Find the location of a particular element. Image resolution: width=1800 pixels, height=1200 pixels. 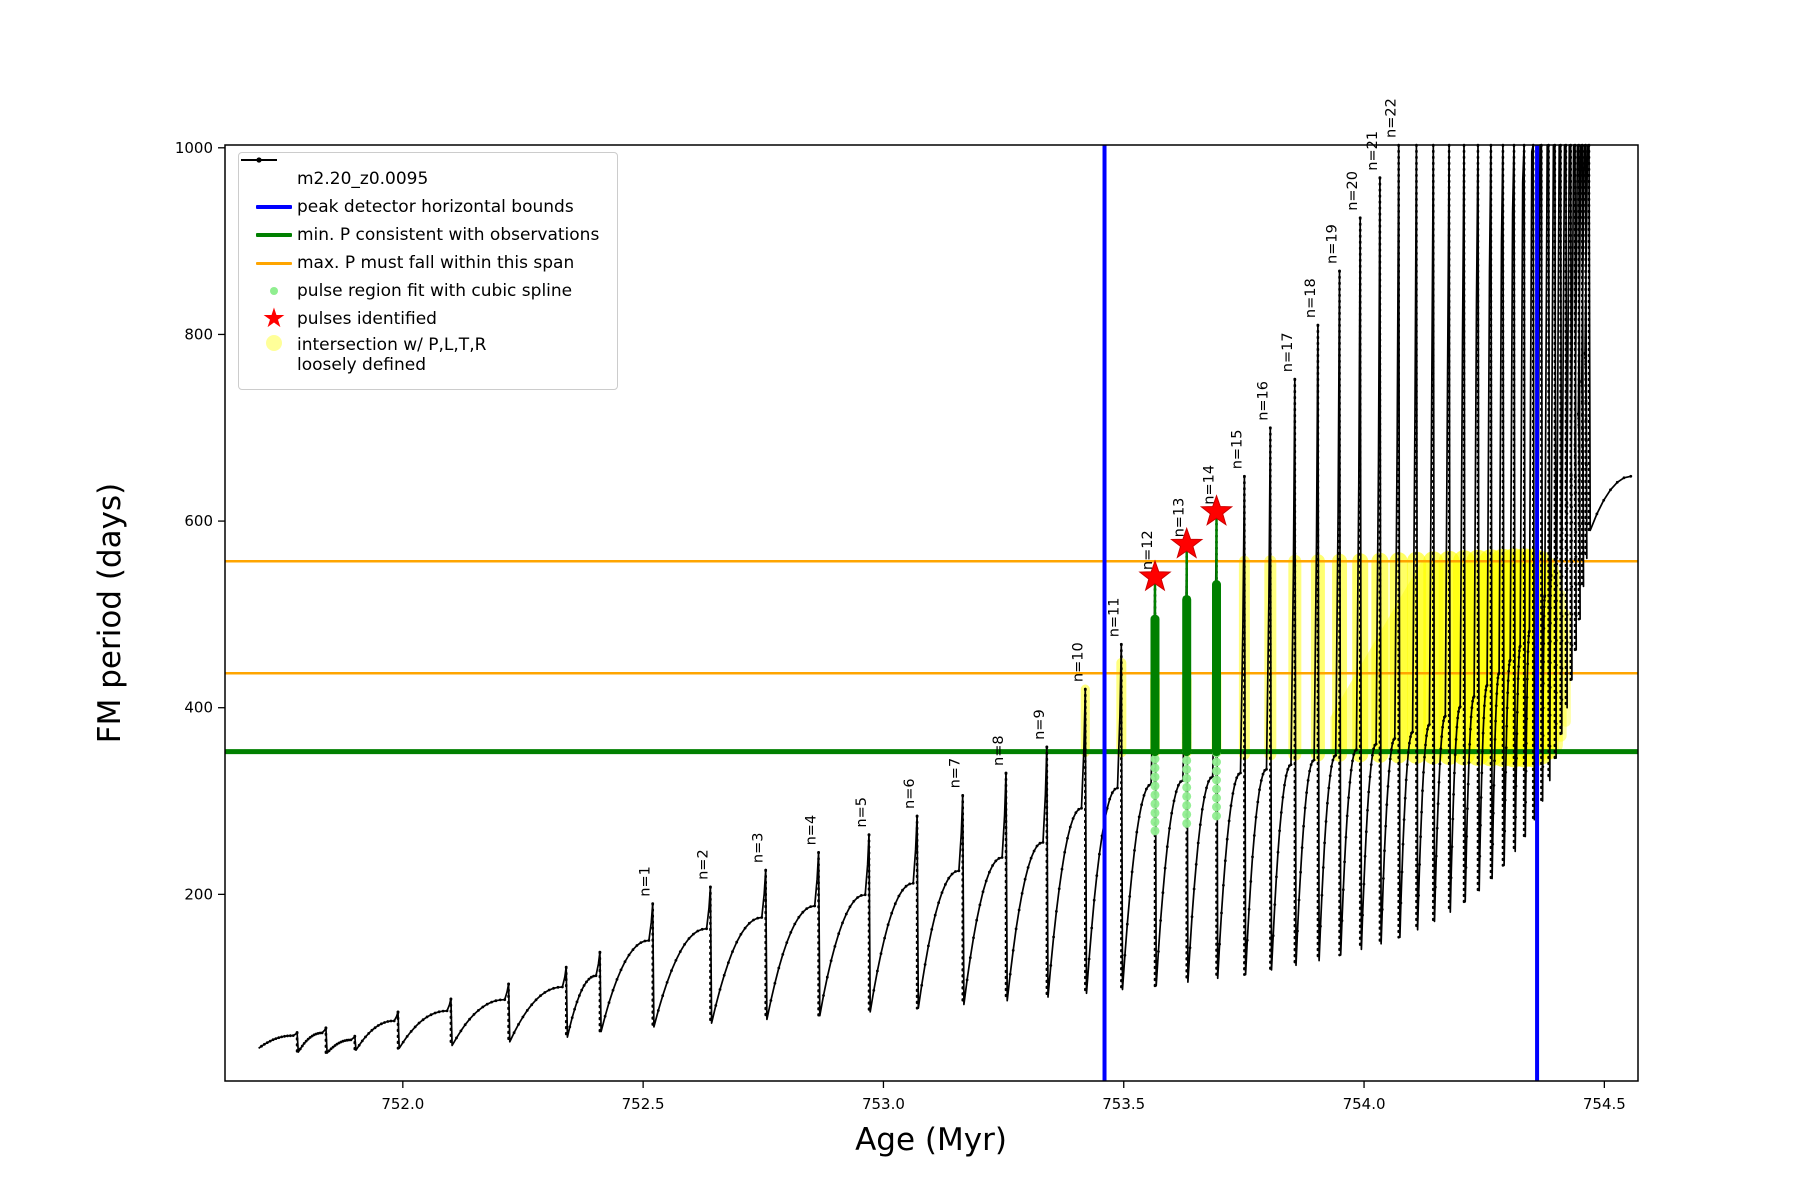

x-tick-label: 753.5 is located at coordinates (1123, 1104).